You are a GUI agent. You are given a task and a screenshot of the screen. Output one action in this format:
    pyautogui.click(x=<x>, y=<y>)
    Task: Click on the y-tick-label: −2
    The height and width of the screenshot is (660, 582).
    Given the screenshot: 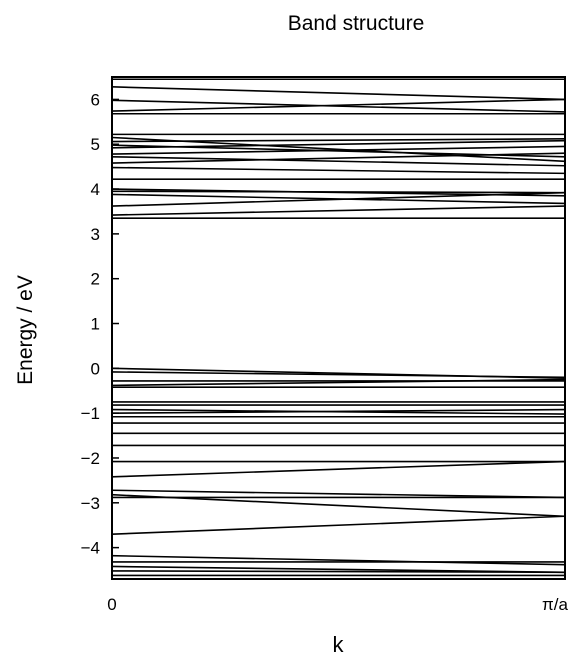 What is the action you would take?
    pyautogui.click(x=90, y=458)
    